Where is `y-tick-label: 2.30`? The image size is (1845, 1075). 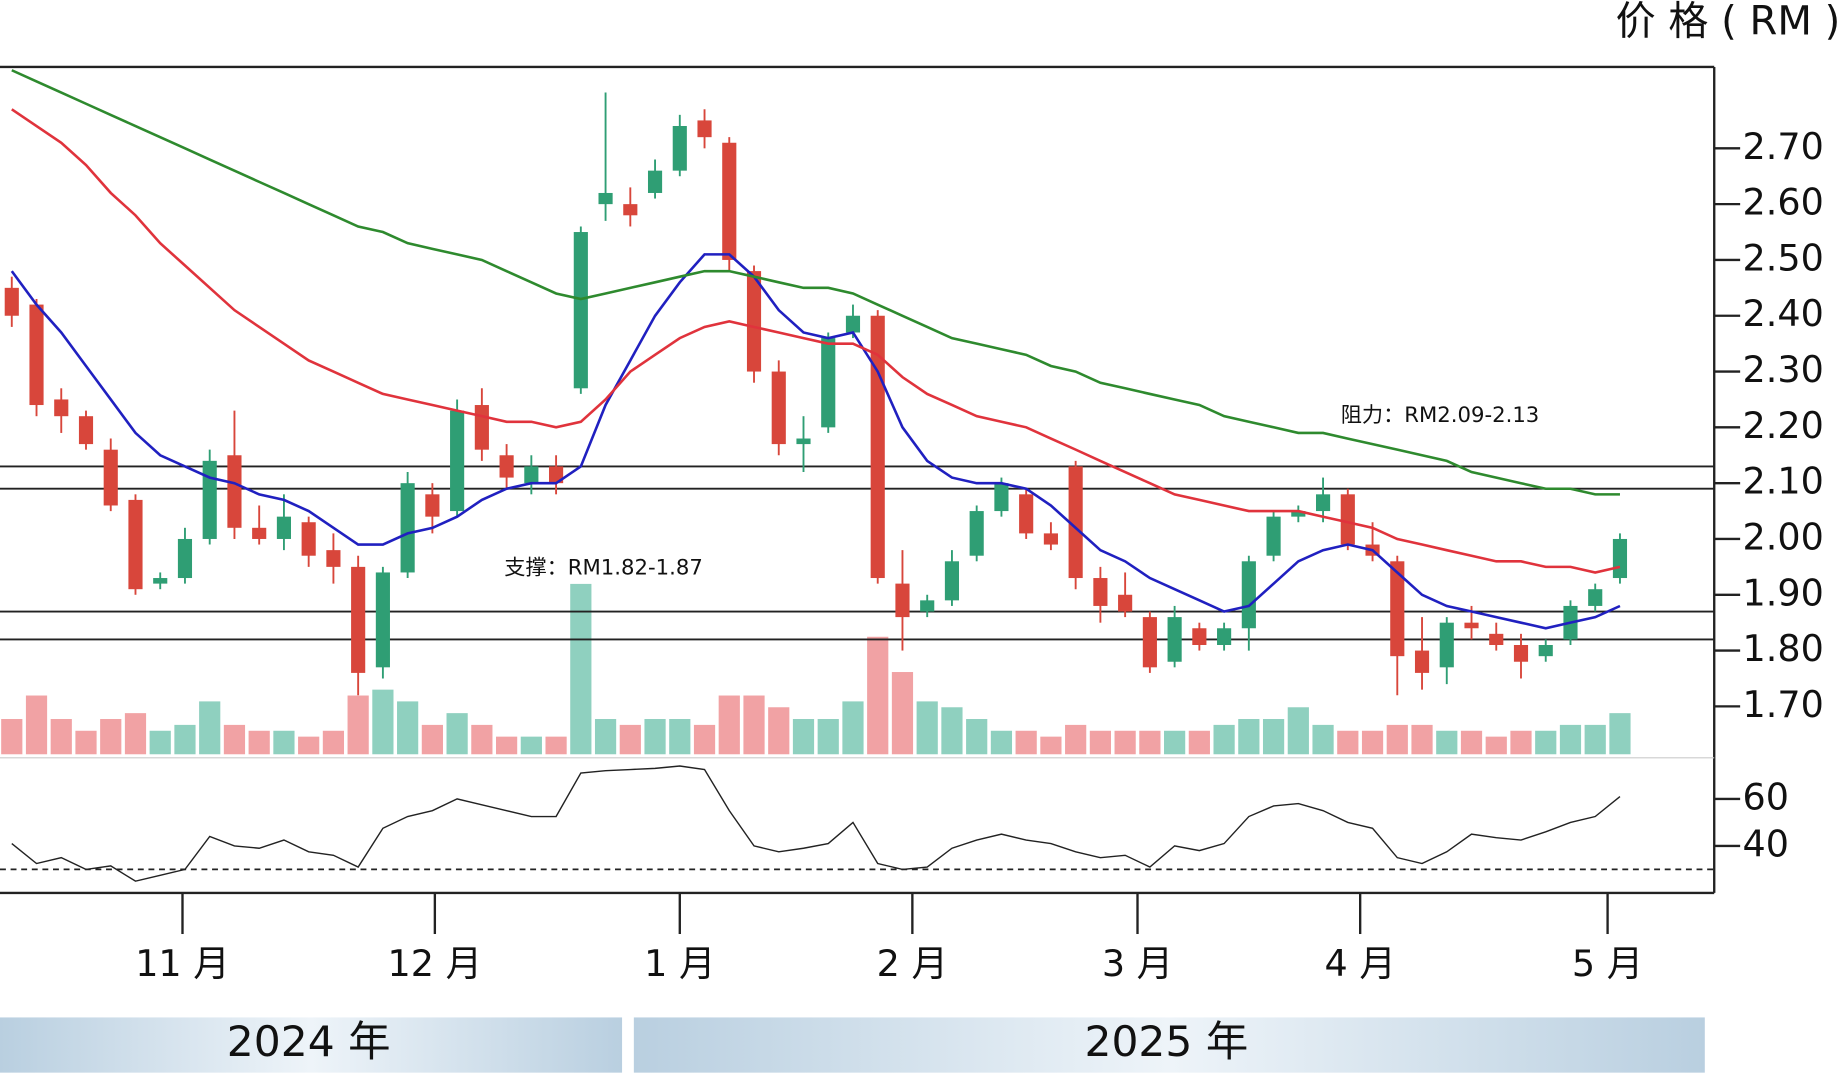
y-tick-label: 2.30 is located at coordinates (1783, 369).